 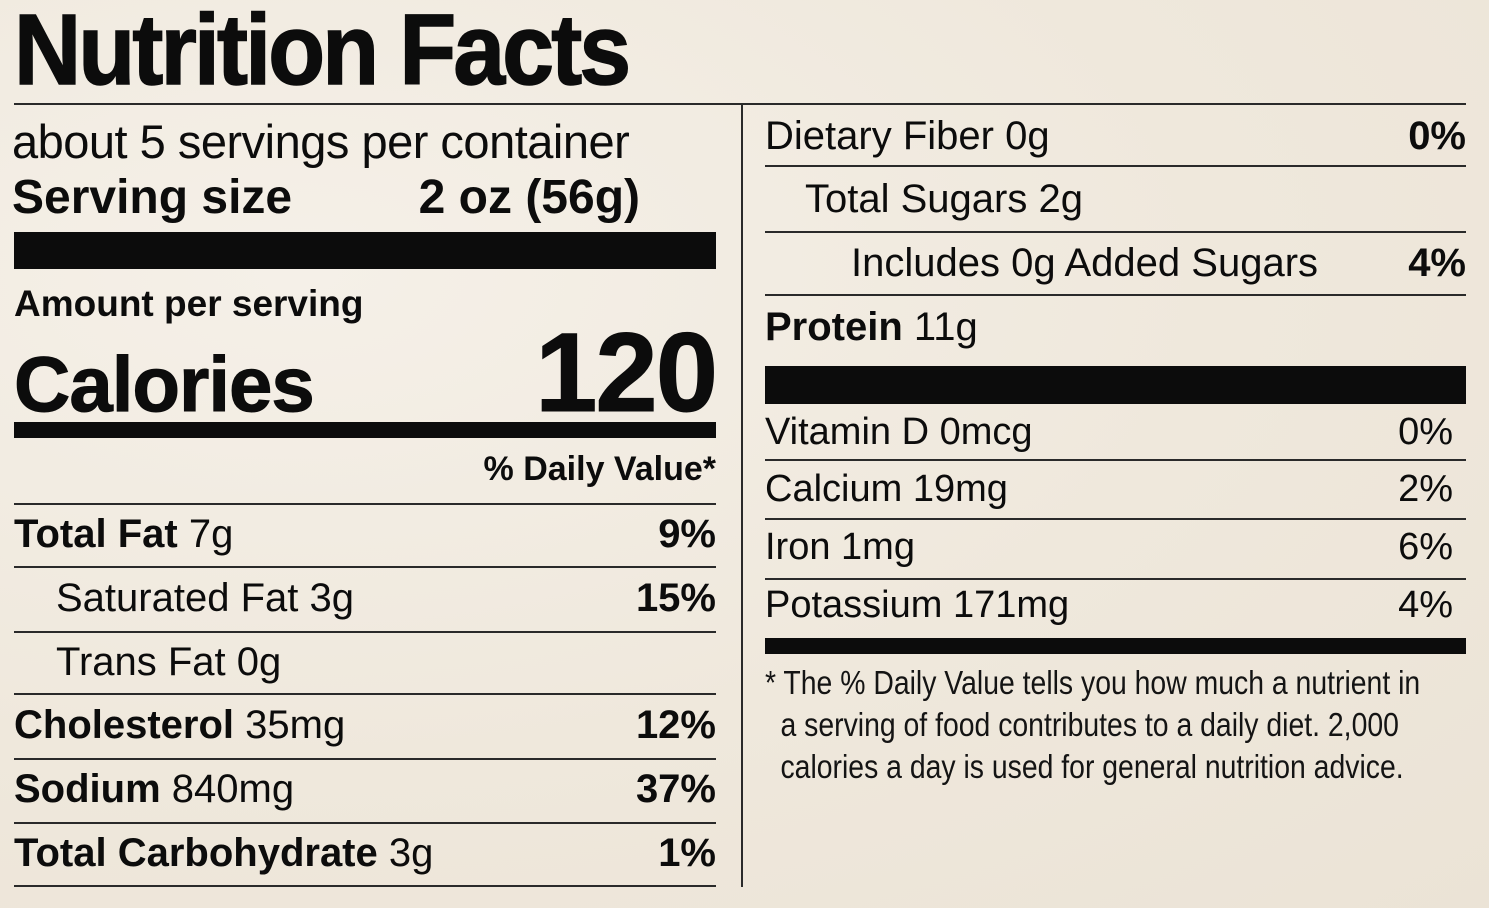 What do you see at coordinates (627, 373) in the screenshot?
I see `calories-value: 120` at bounding box center [627, 373].